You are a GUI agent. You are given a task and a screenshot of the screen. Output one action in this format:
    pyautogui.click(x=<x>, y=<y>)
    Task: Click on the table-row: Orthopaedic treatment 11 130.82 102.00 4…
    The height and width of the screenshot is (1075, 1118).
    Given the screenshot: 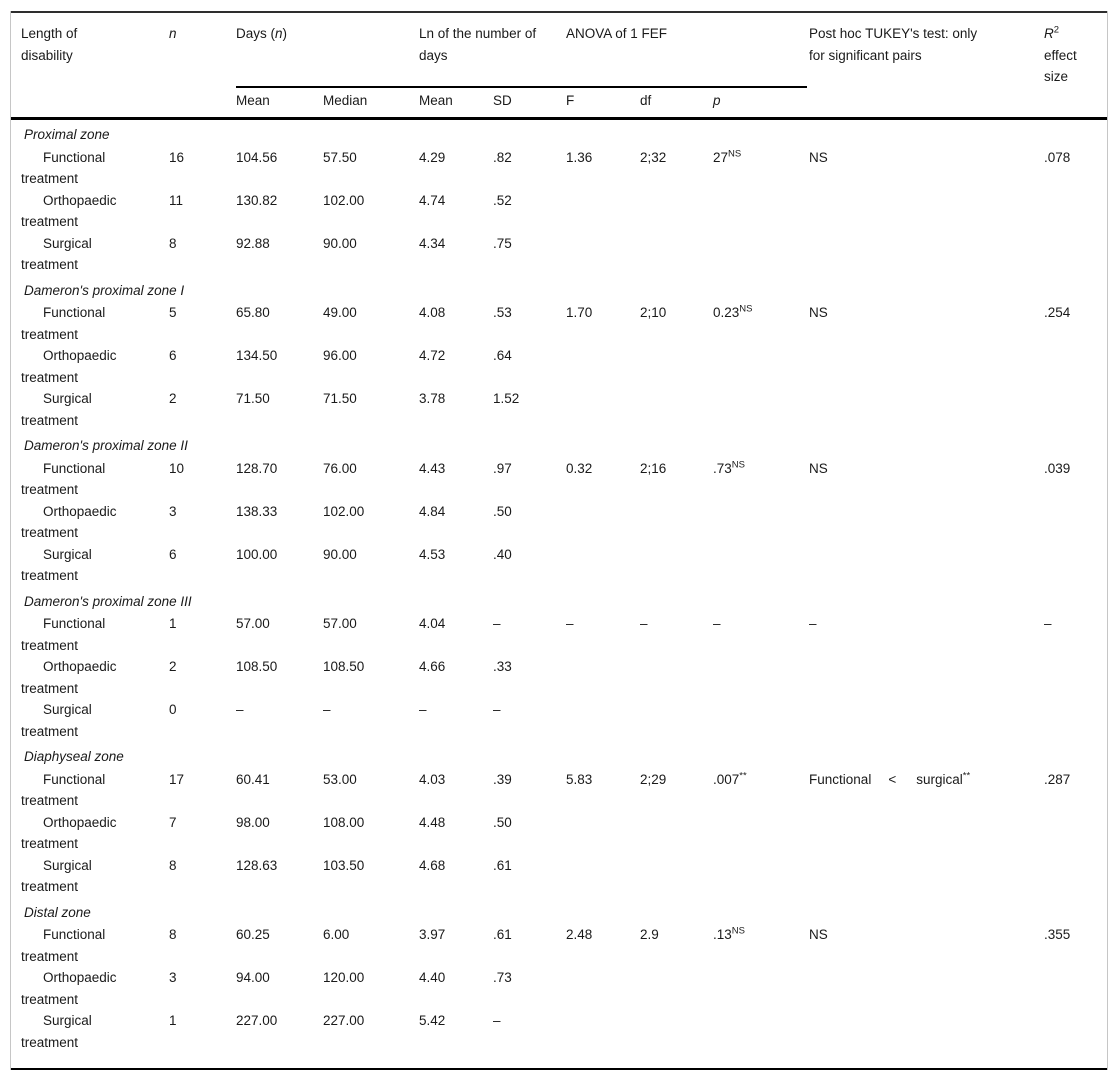 What is the action you would take?
    pyautogui.click(x=559, y=211)
    